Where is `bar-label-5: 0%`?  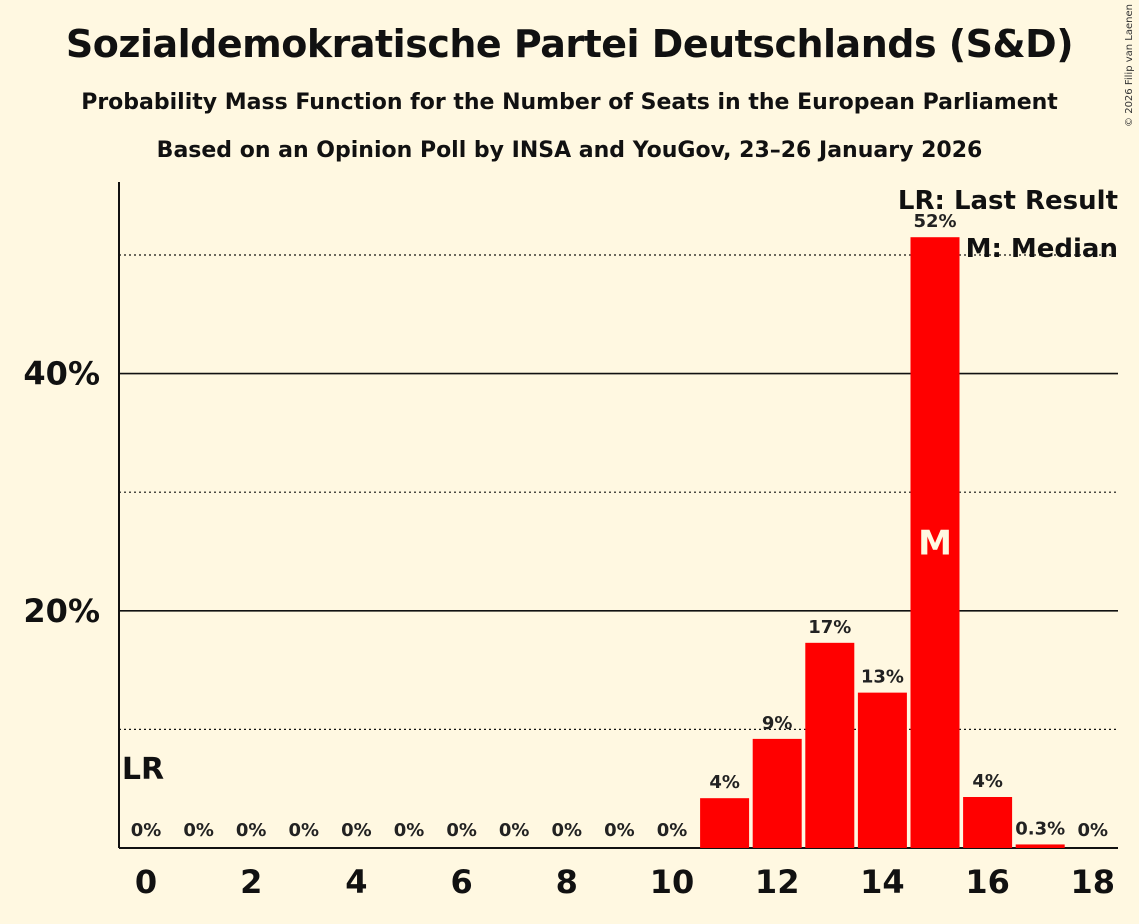
bar-label-5: 0% is located at coordinates (409, 830).